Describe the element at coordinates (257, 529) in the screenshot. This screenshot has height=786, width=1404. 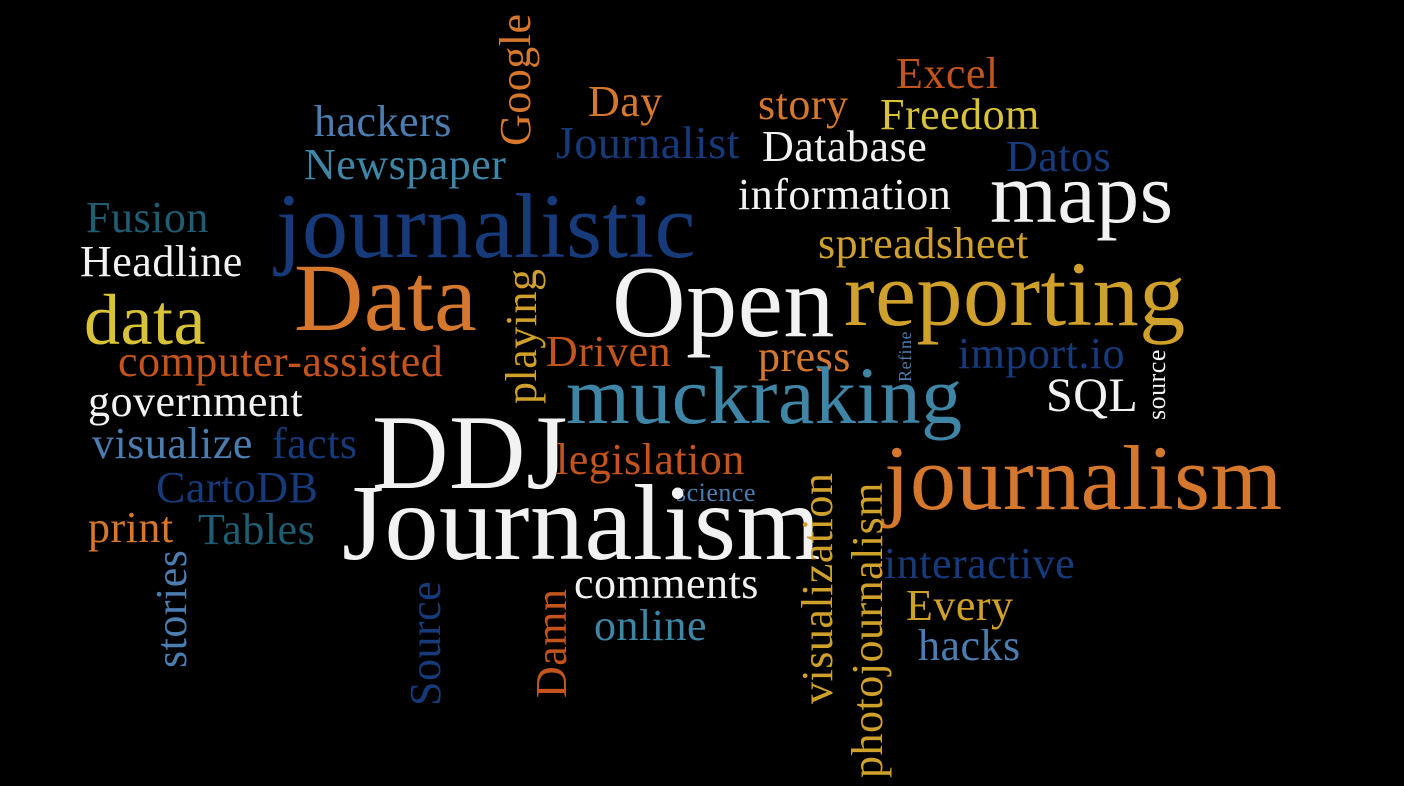
I see `word-tables: Tables` at that location.